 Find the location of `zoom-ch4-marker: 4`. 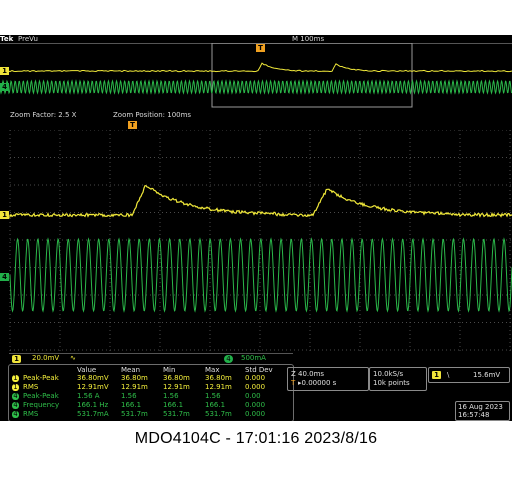

zoom-ch4-marker: 4 is located at coordinates (4, 277).